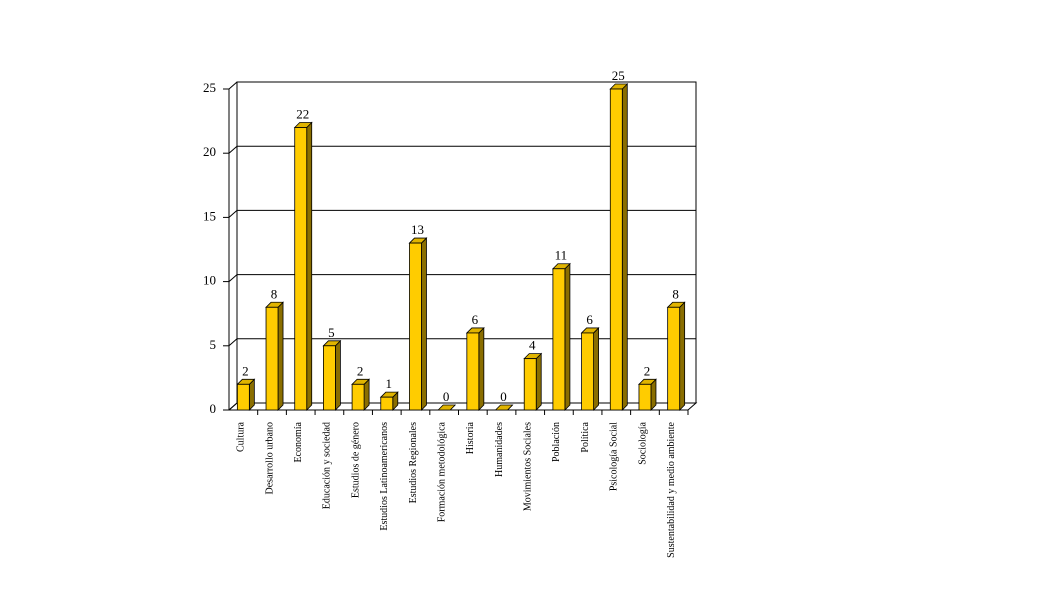 This screenshot has width=1049, height=607. Describe the element at coordinates (561, 255) in the screenshot. I see `value-label: 11` at that location.